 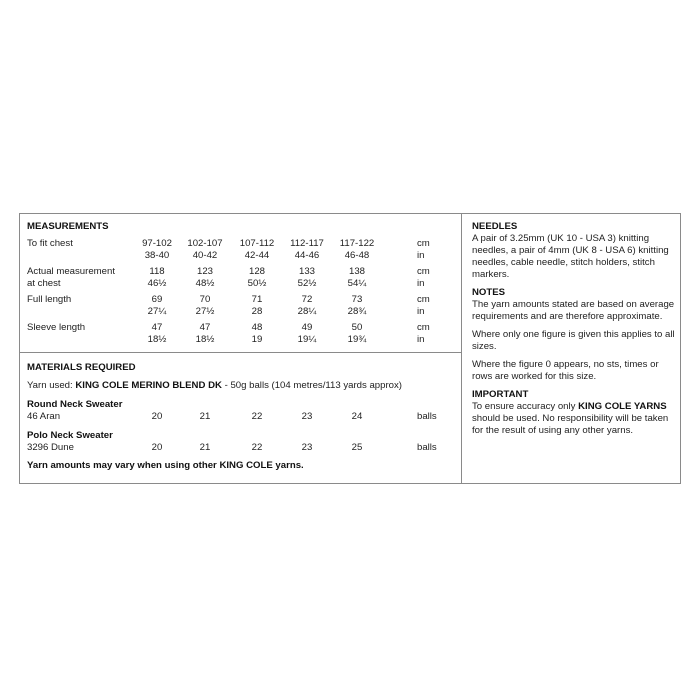 I want to click on garment-name: Round Neck Sweater, so click(x=75, y=404).